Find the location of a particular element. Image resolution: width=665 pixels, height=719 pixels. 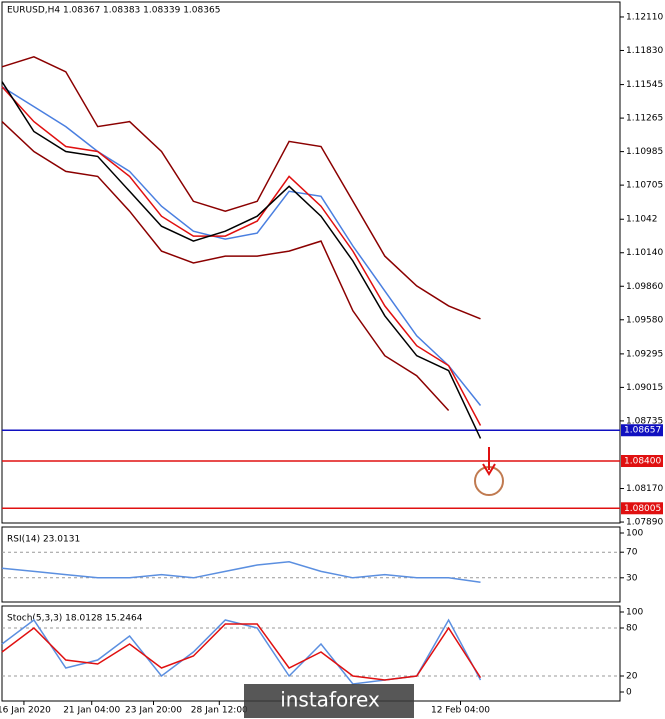

y-tick-label: 1.09295 is located at coordinates (644, 354).